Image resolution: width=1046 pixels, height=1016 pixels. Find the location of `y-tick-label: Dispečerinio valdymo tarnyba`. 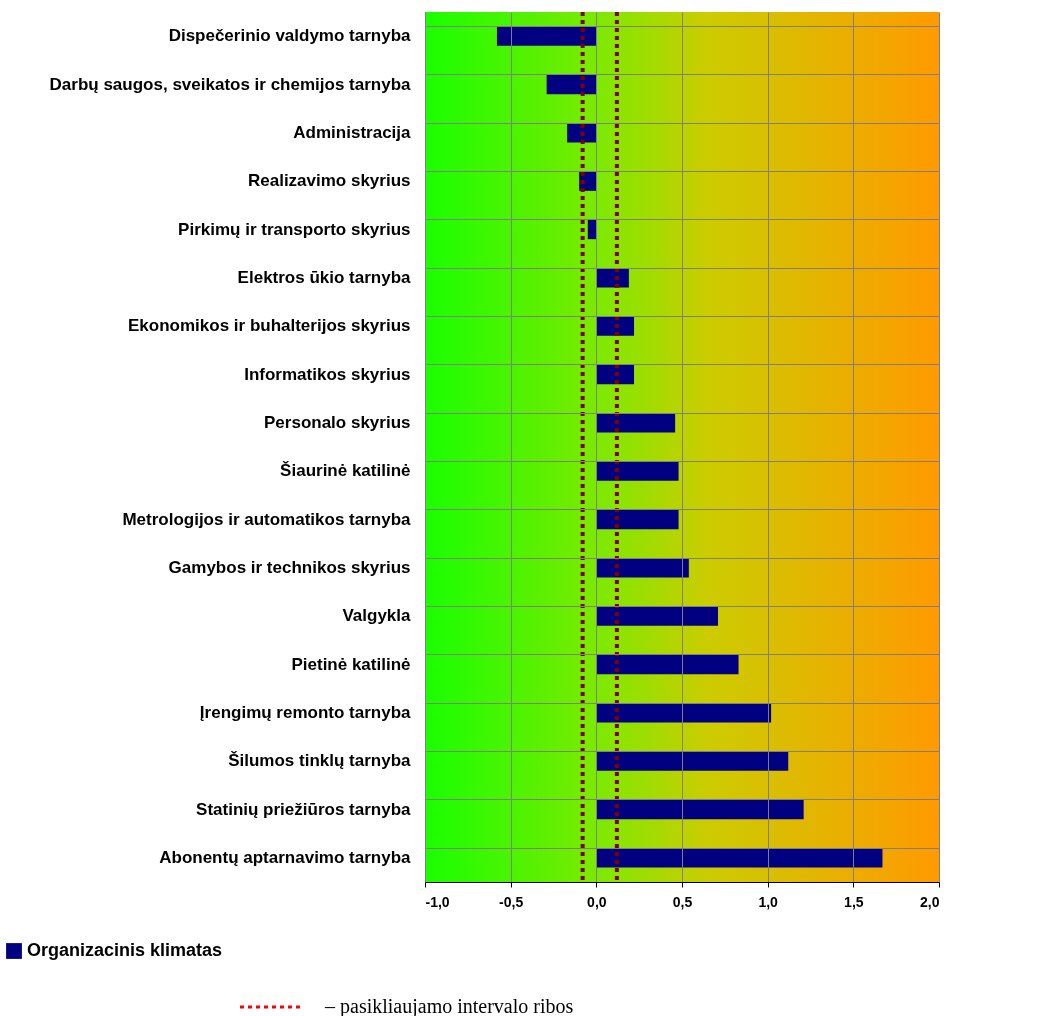

y-tick-label: Dispečerinio valdymo tarnyba is located at coordinates (290, 36).